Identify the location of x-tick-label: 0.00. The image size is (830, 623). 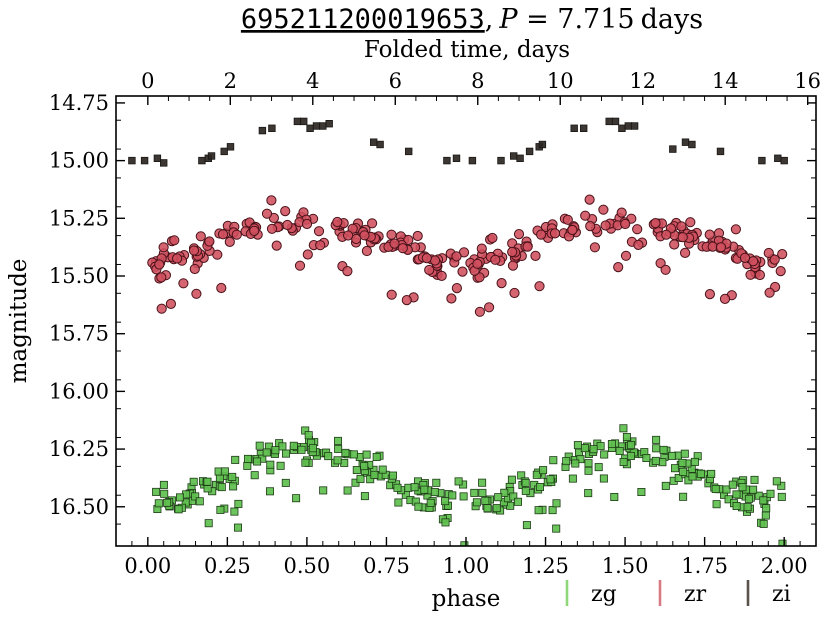
(147, 566).